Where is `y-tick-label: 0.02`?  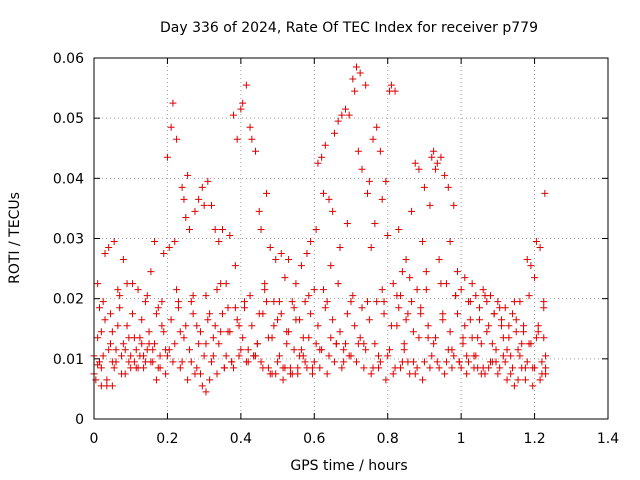
y-tick-label: 0.02 is located at coordinates (68, 300).